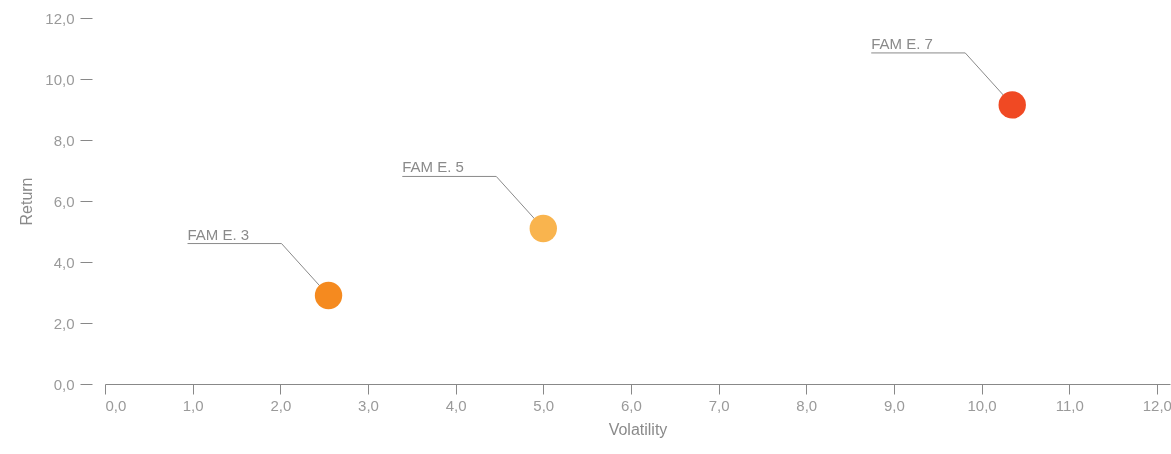 This screenshot has height=454, width=1171. What do you see at coordinates (368, 405) in the screenshot?
I see `x-tick-label: 3,0` at bounding box center [368, 405].